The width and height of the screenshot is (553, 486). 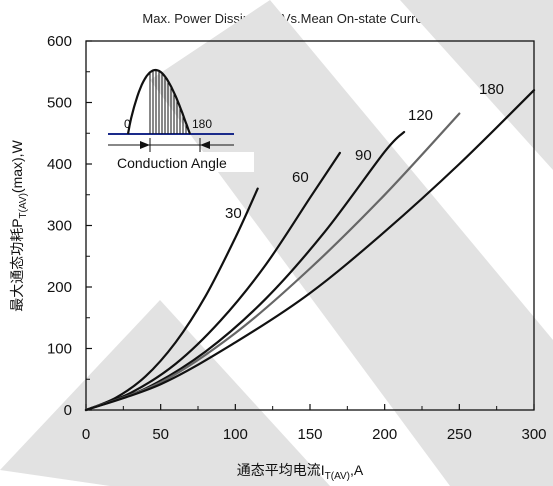 I want to click on x-tick-label-1: 50, so click(x=160, y=434).